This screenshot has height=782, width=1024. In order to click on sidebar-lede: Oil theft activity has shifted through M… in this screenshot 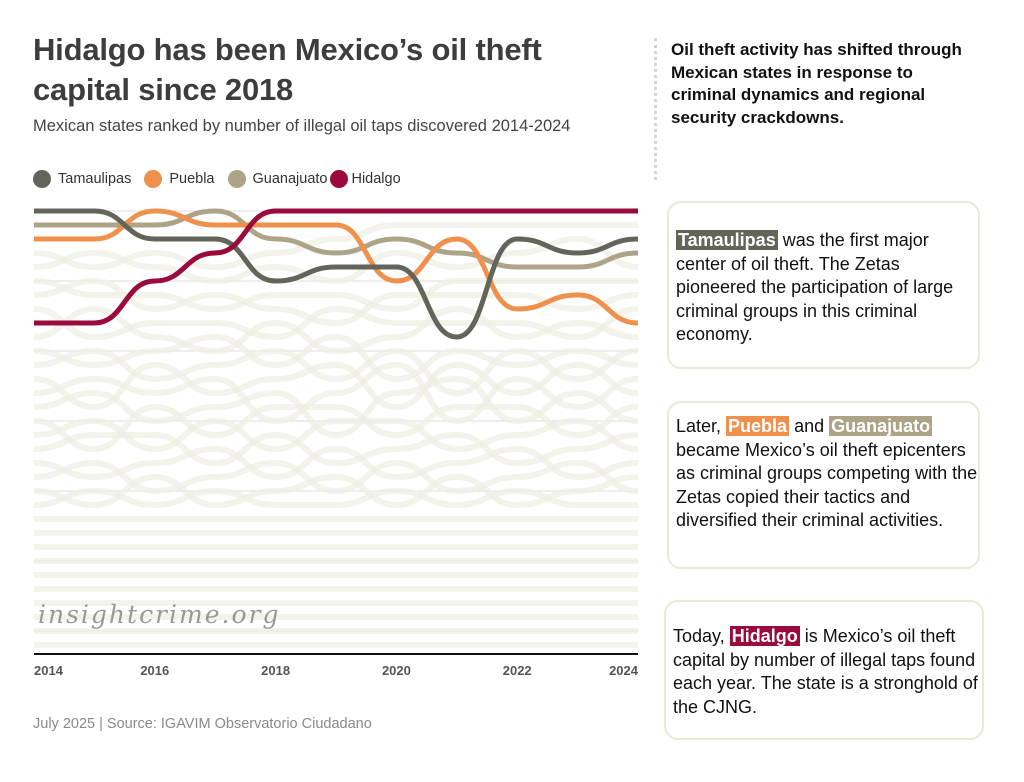, I will do `click(816, 83)`.